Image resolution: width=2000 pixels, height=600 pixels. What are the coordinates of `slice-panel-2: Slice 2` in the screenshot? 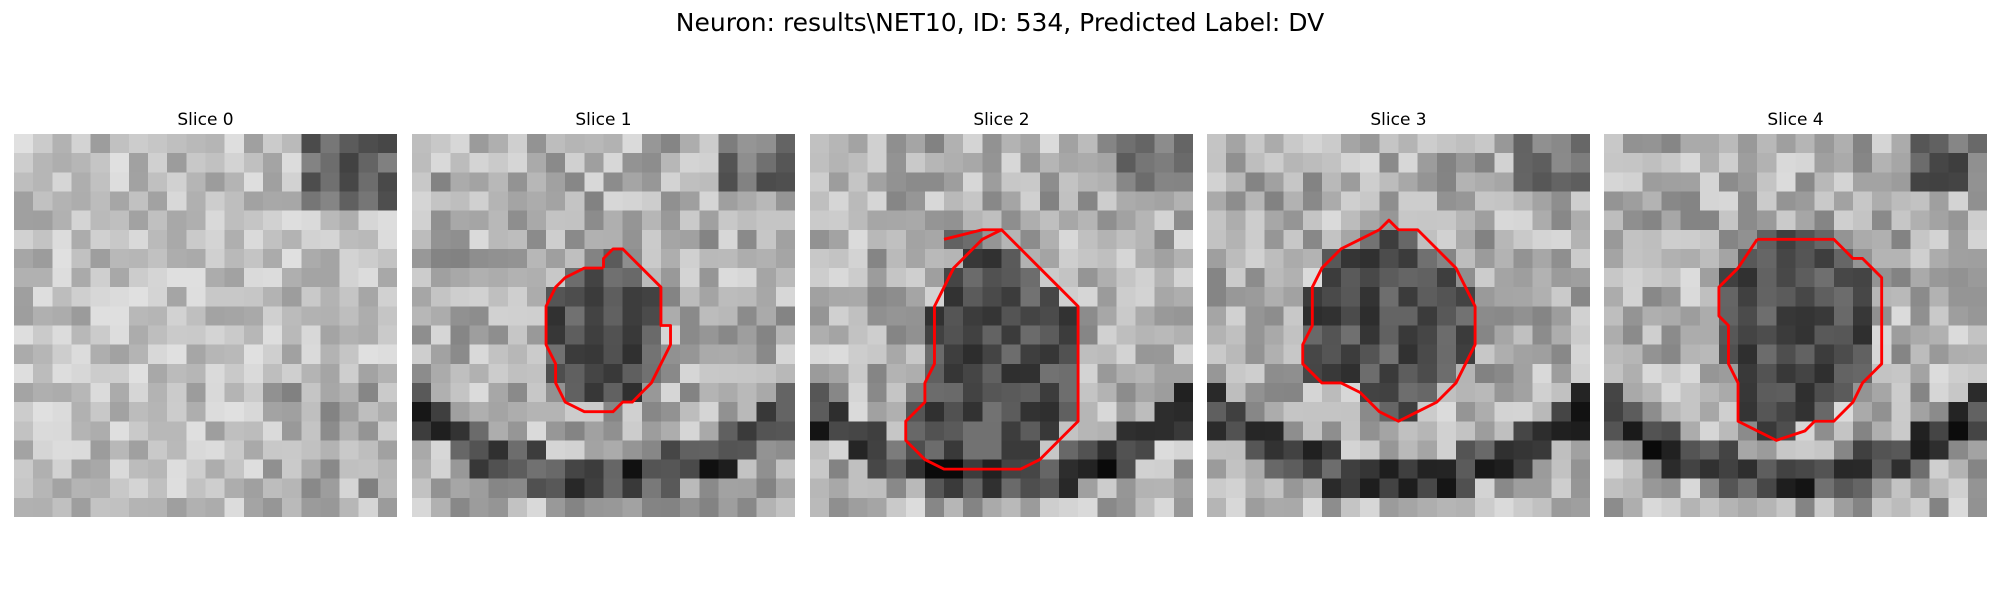 It's located at (1001, 312).